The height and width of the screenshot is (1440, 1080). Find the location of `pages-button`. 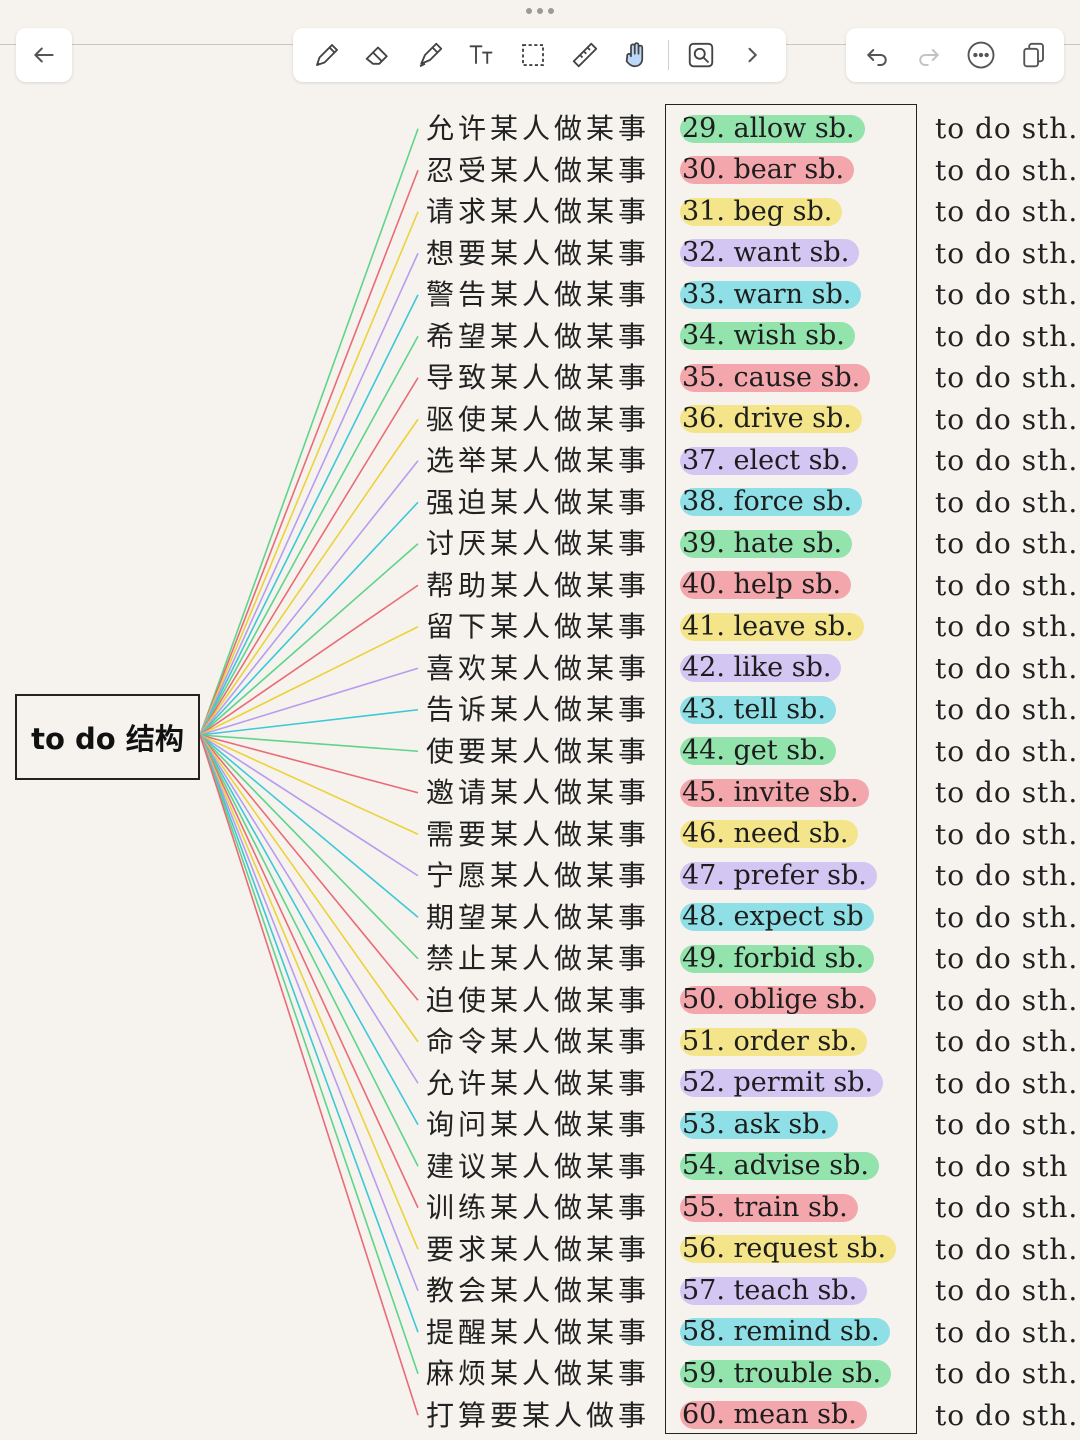

pages-button is located at coordinates (1033, 55).